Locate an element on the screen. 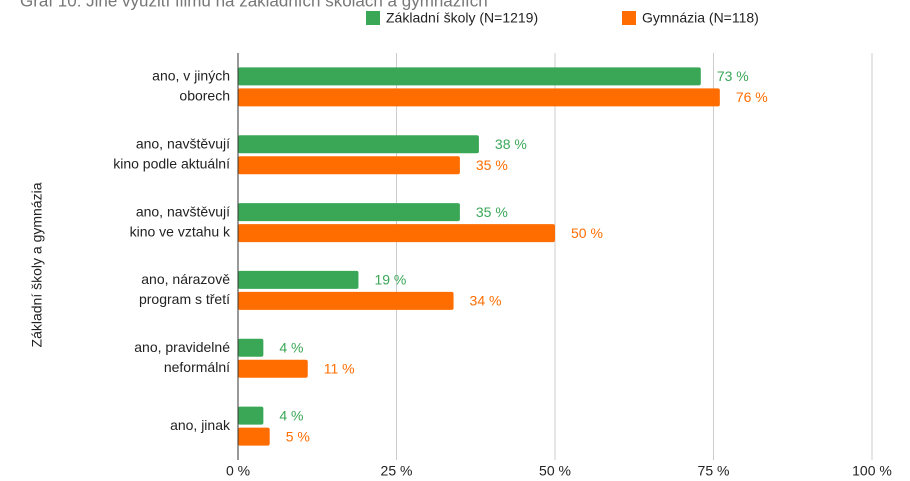 This screenshot has width=910, height=481. y-axis-label: Základní školy a gymnázia is located at coordinates (37, 264).